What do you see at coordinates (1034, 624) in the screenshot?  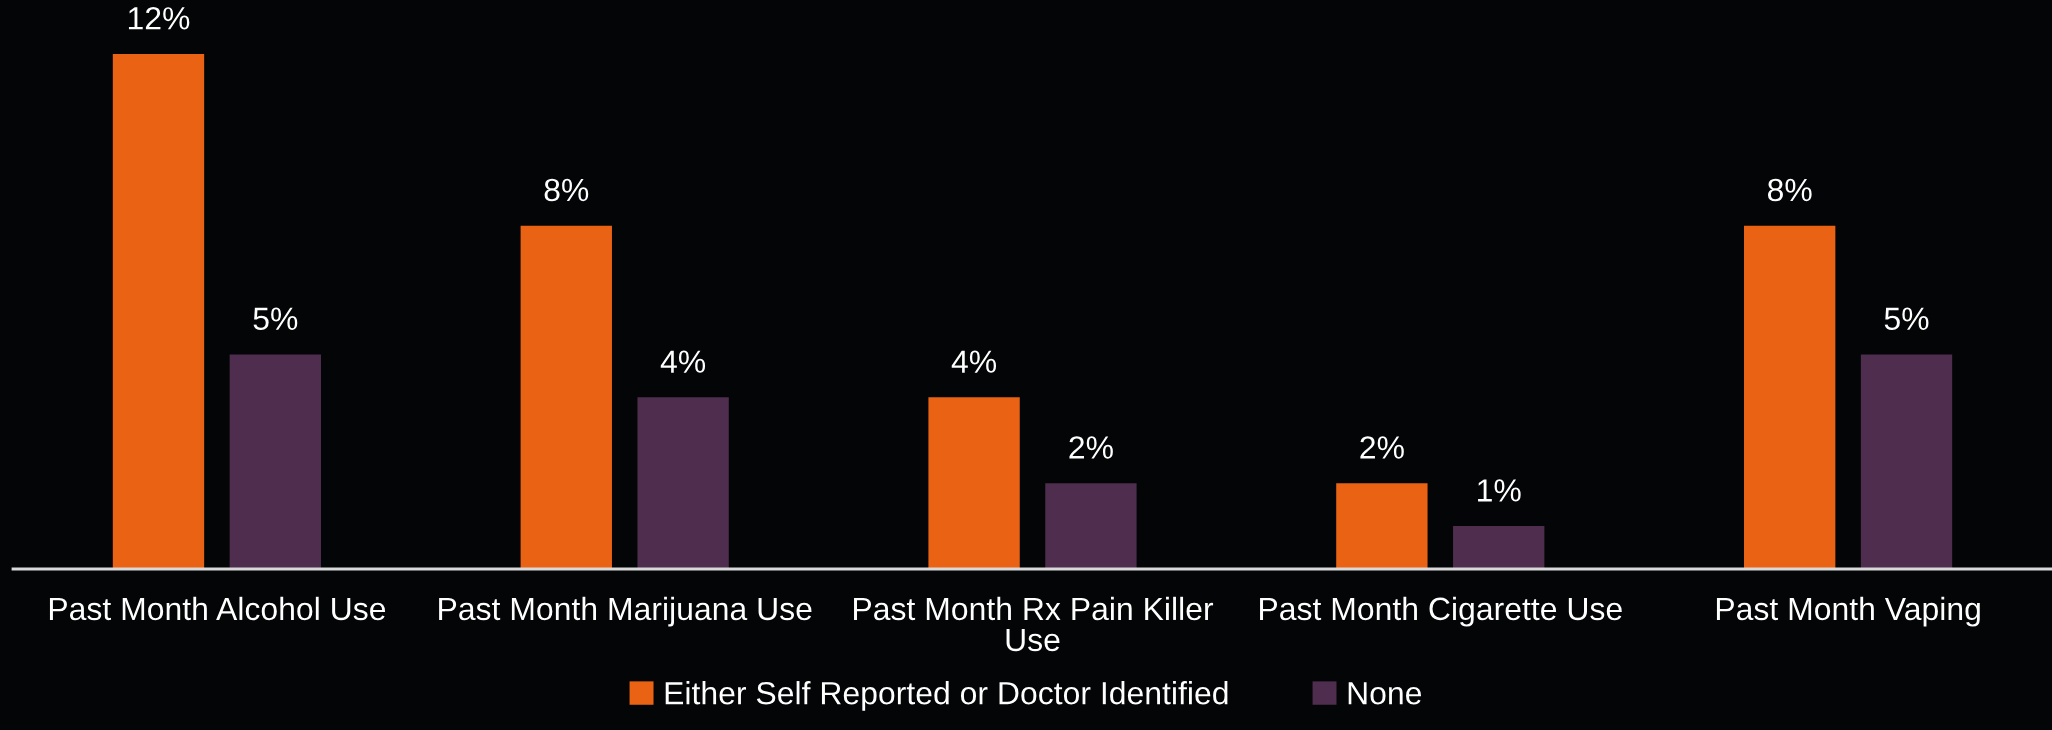 I see `x-tick-label: Past Month Rx Pain Killer Use` at bounding box center [1034, 624].